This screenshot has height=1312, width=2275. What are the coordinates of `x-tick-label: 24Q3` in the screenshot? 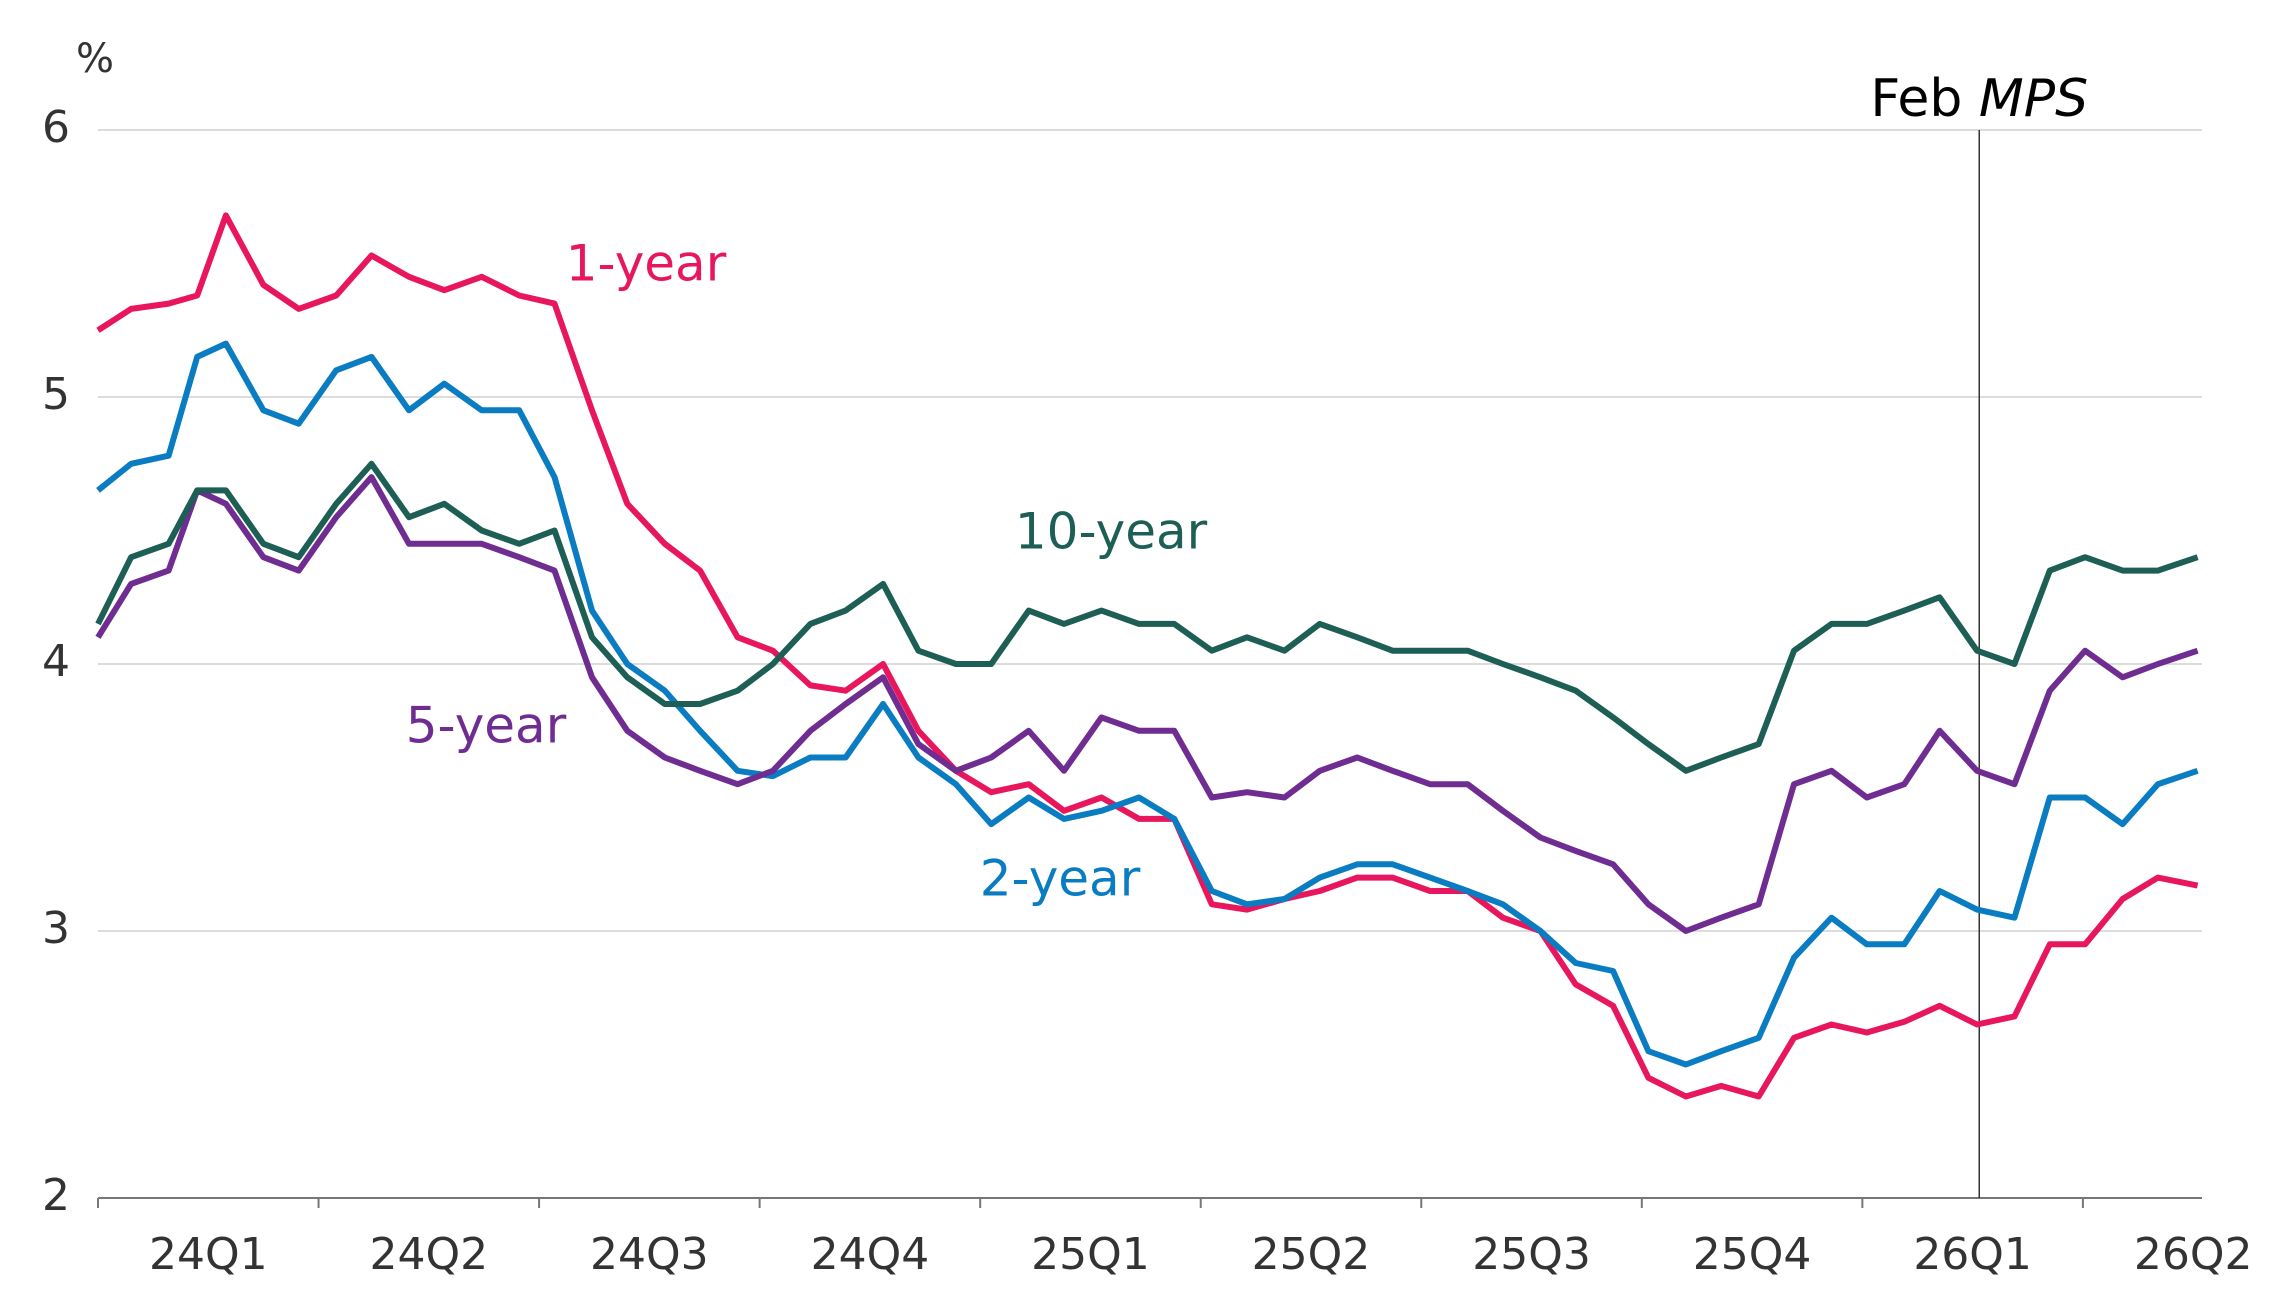 It's located at (649, 1254).